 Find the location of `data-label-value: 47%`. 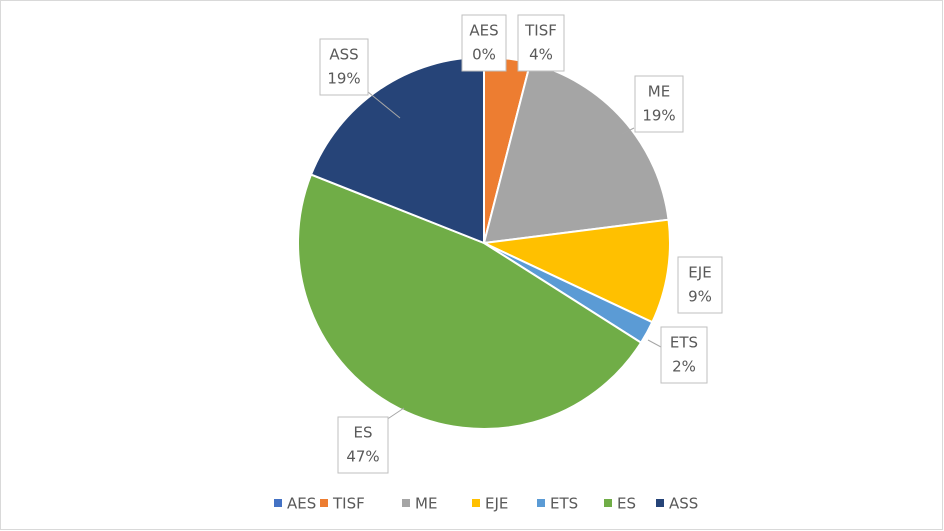

data-label-value: 47% is located at coordinates (362, 457).